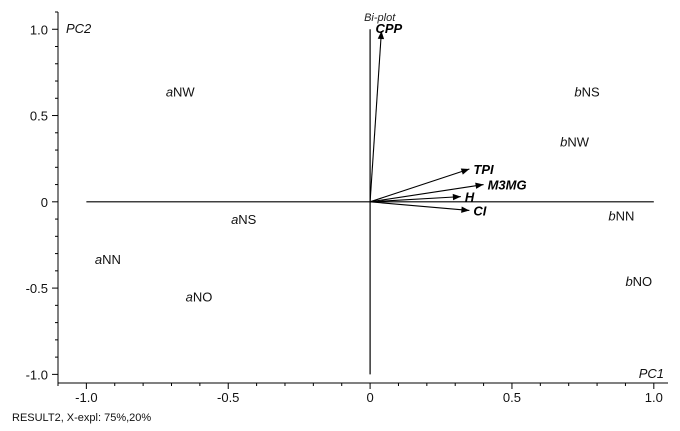  I want to click on vector-cpp, so click(375, 116).